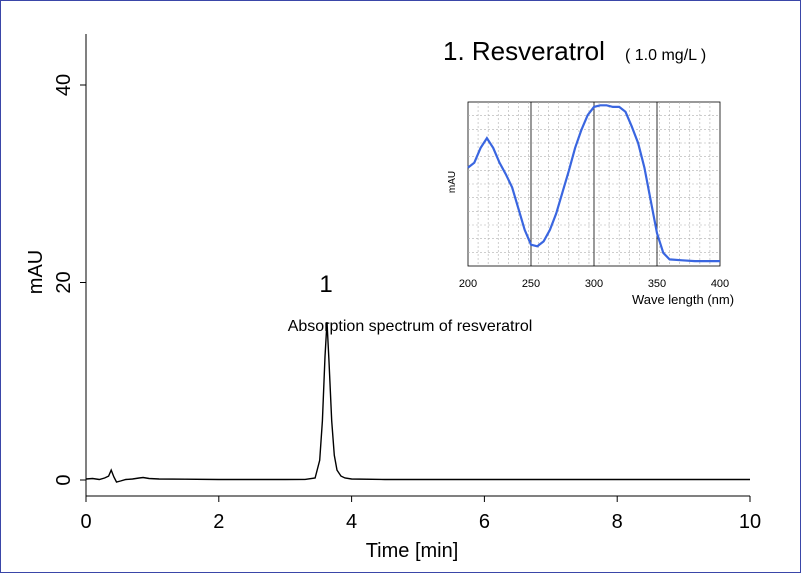  Describe the element at coordinates (484, 522) in the screenshot. I see `main-x-tick-label: 6` at that location.